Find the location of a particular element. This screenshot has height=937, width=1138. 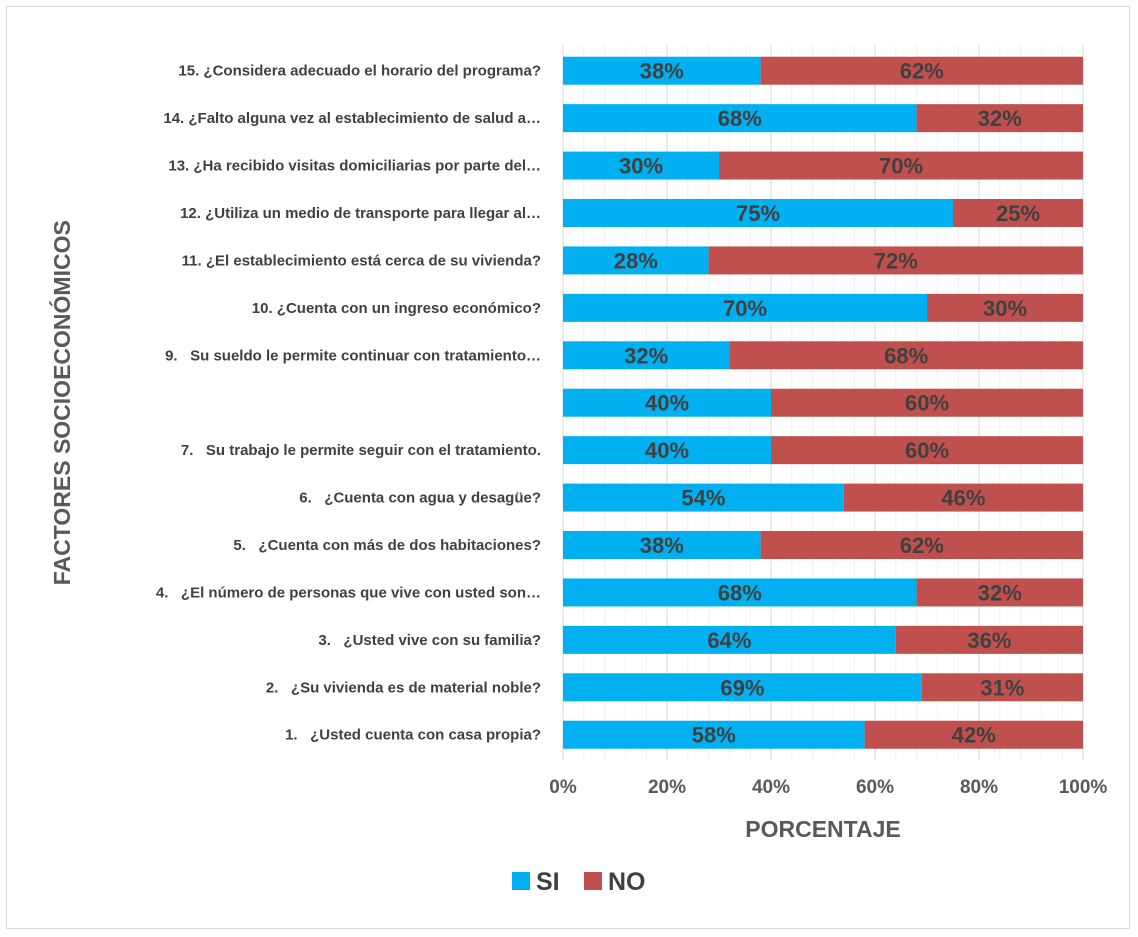

data-label-si-11: 38% is located at coordinates (662, 545).